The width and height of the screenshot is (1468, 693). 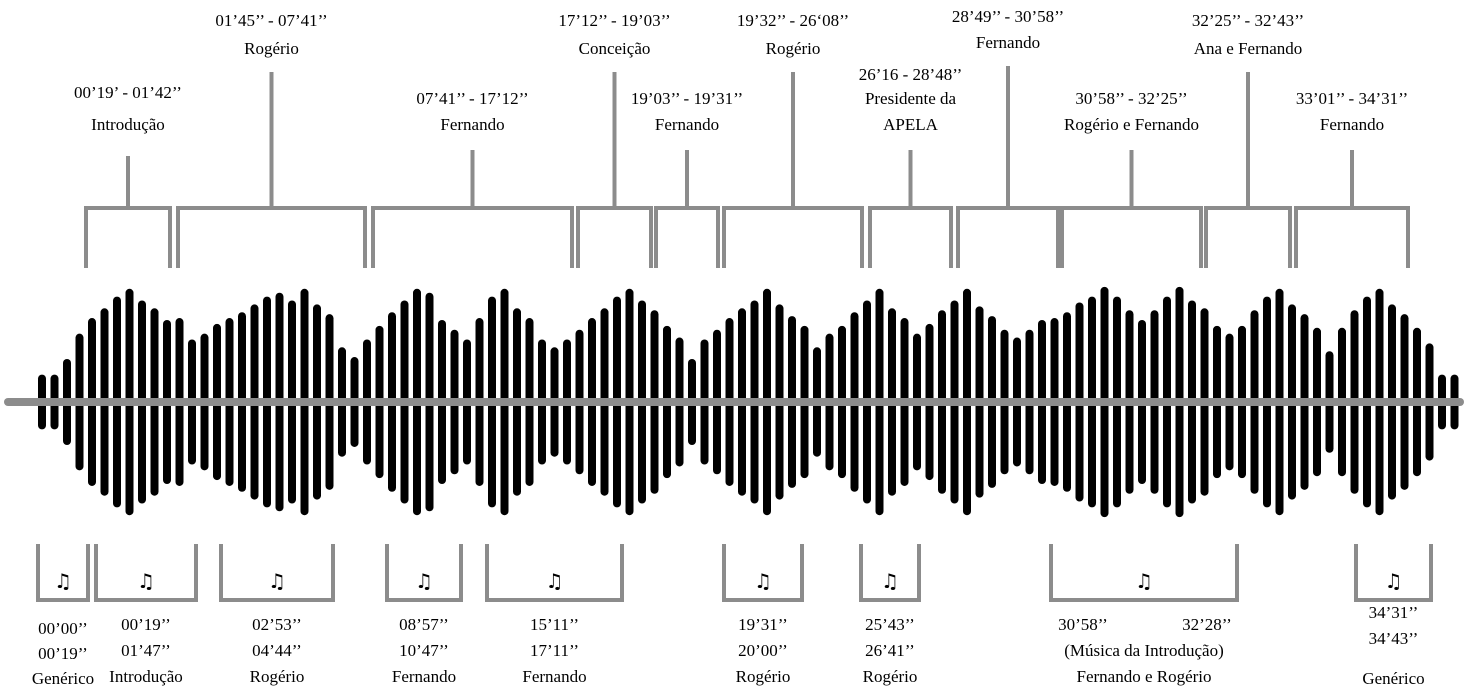 What do you see at coordinates (911, 166) in the screenshot?
I see `speaker-segment: 26’16 - 28’48’’ Presidente da APELA` at bounding box center [911, 166].